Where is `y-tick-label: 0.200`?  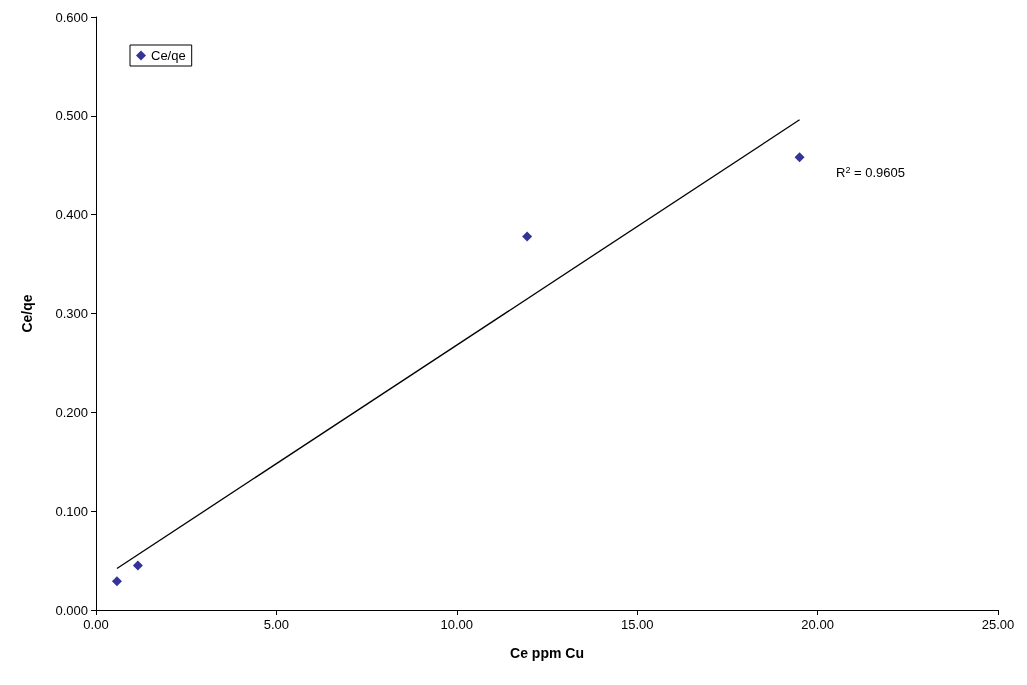
y-tick-label: 0.200 is located at coordinates (71, 412).